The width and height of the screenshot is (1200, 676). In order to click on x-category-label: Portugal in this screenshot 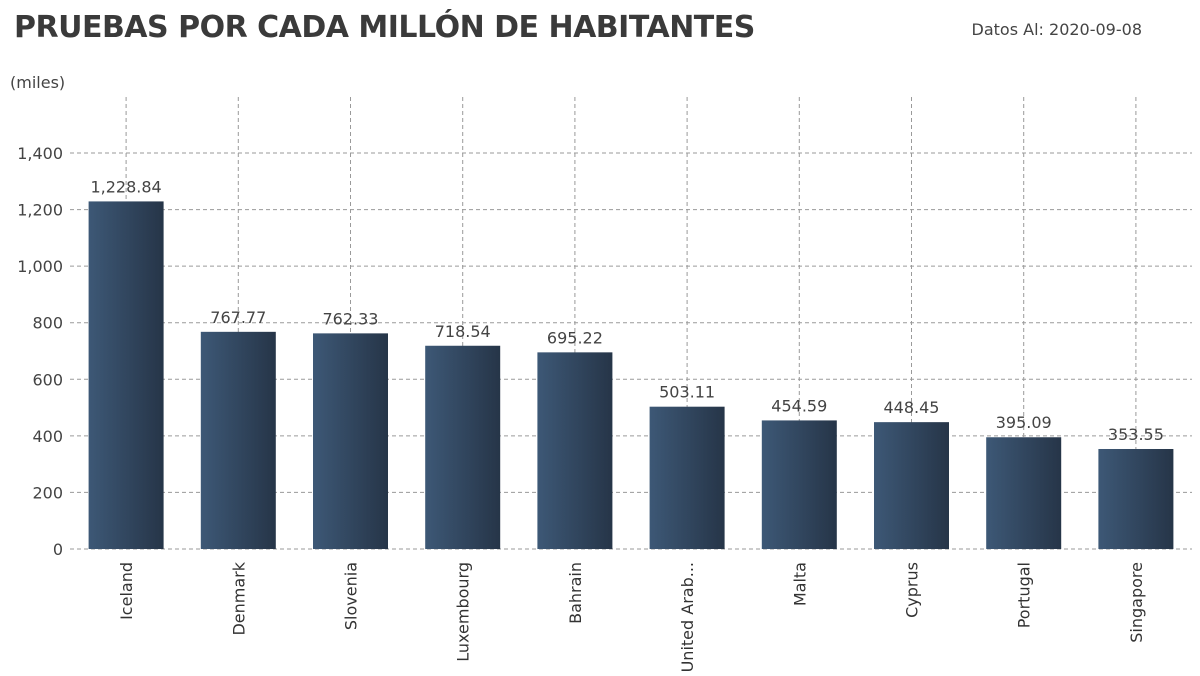, I will do `click(1024, 595)`.